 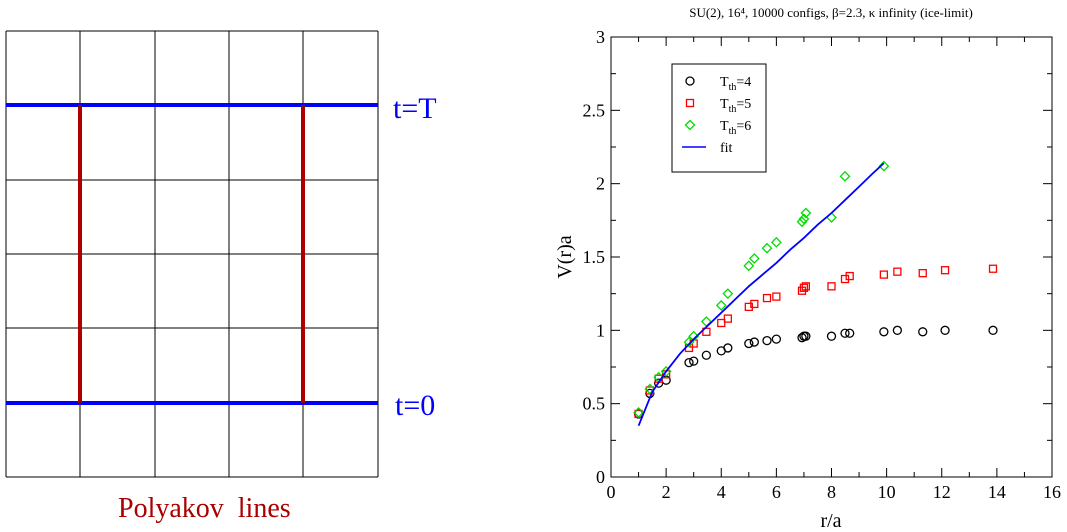 What do you see at coordinates (997, 492) in the screenshot?
I see `x-tick-label: 14` at bounding box center [997, 492].